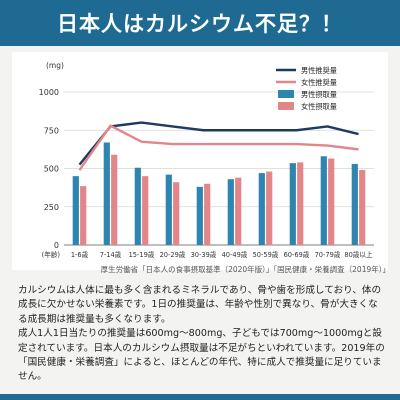 The height and width of the screenshot is (400, 400). What do you see at coordinates (173, 254) in the screenshot?
I see `x-tick-3: 20-29歳` at bounding box center [173, 254].